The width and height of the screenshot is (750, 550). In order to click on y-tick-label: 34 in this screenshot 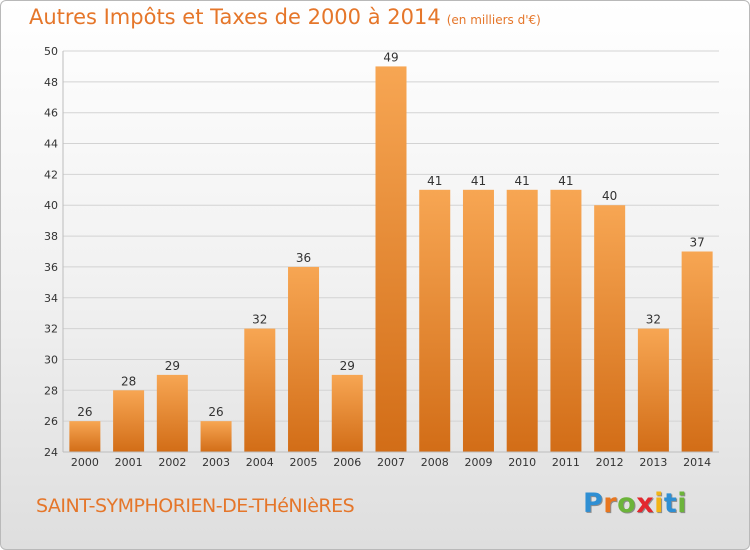, I will do `click(51, 298)`.